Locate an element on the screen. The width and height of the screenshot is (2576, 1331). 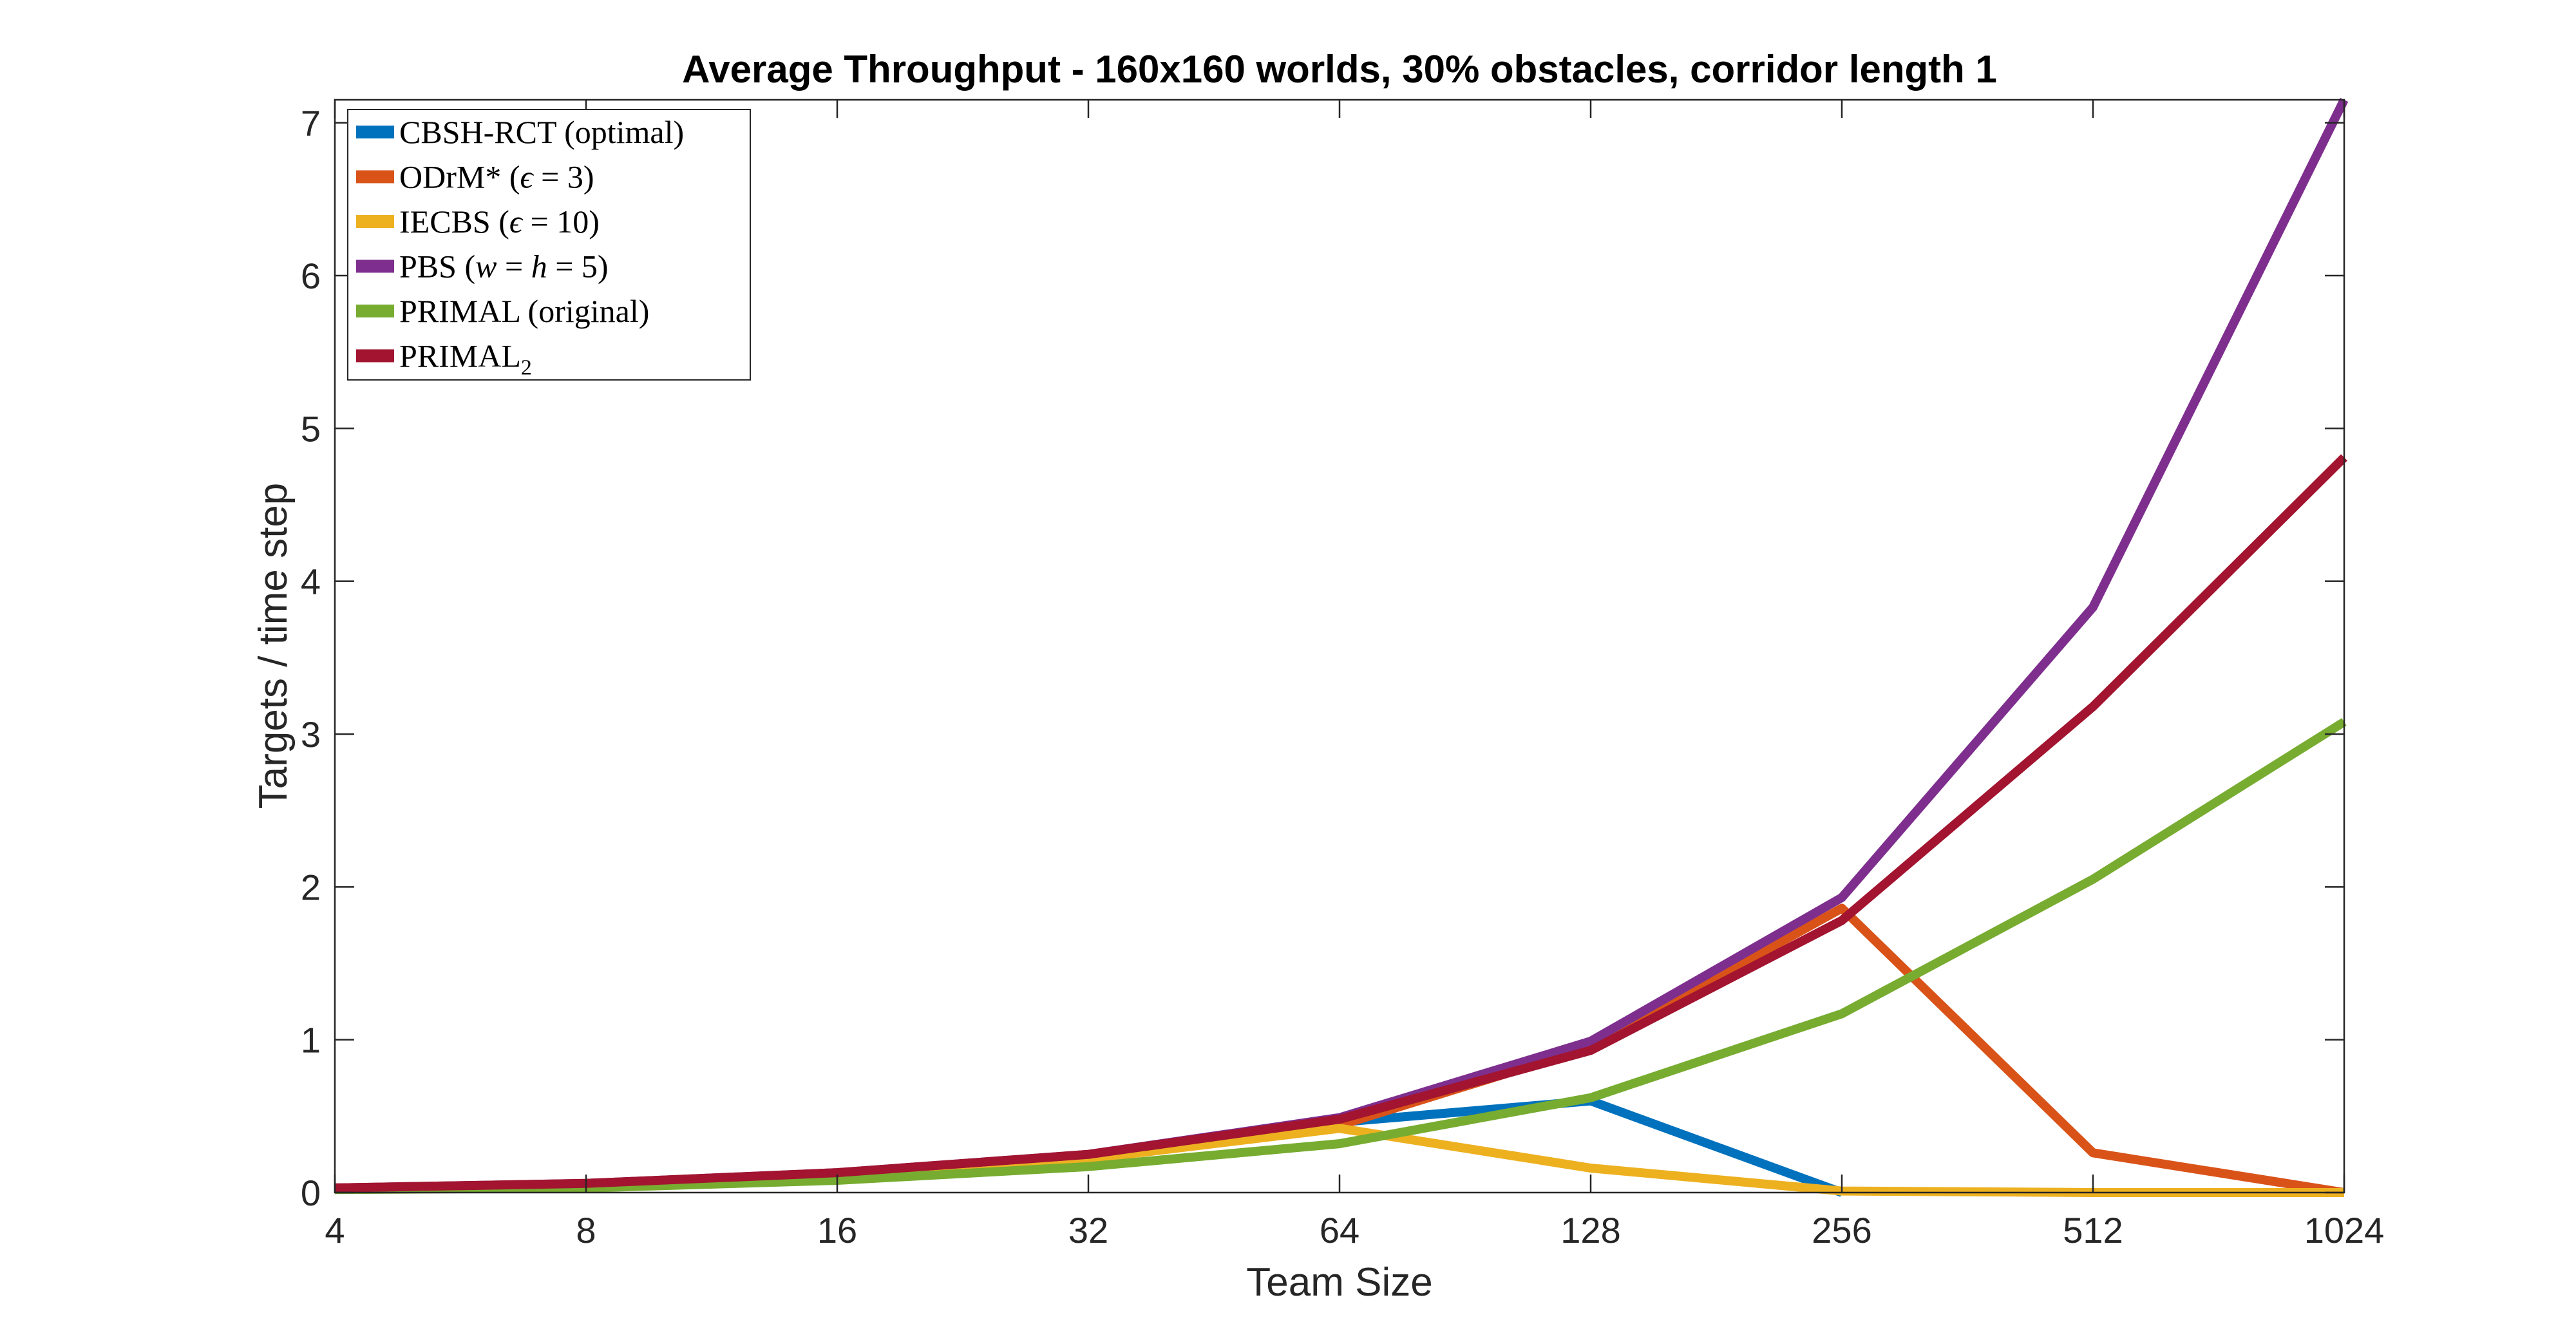
x-tick-label: 4 is located at coordinates (335, 1230).